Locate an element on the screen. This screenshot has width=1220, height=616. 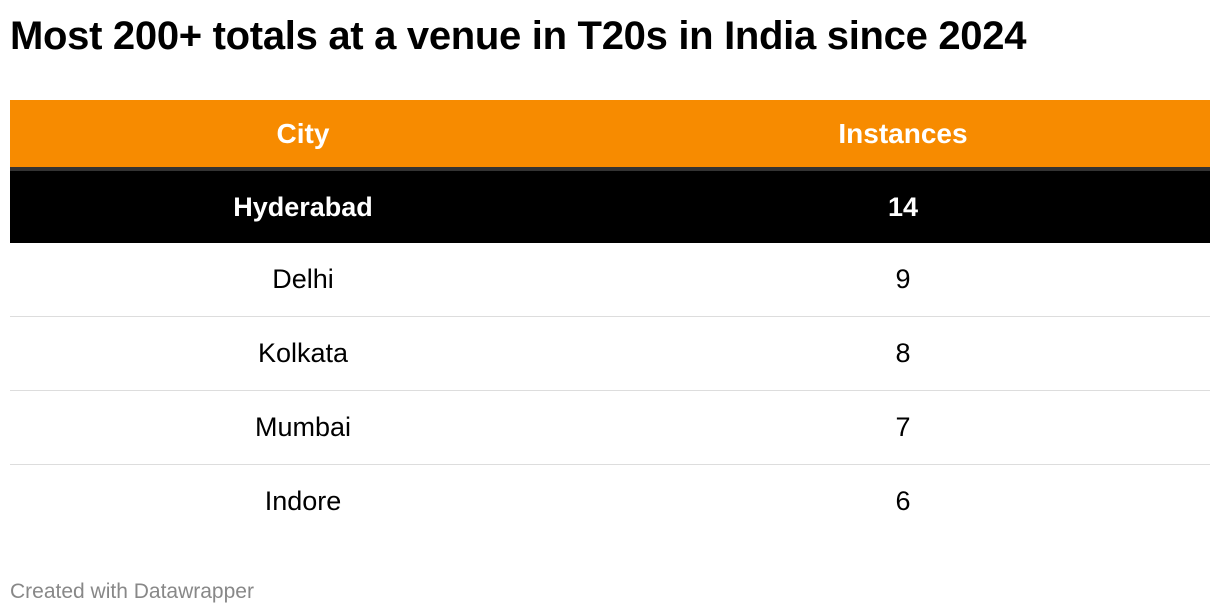
table-row: Delhi 9 is located at coordinates (610, 280).